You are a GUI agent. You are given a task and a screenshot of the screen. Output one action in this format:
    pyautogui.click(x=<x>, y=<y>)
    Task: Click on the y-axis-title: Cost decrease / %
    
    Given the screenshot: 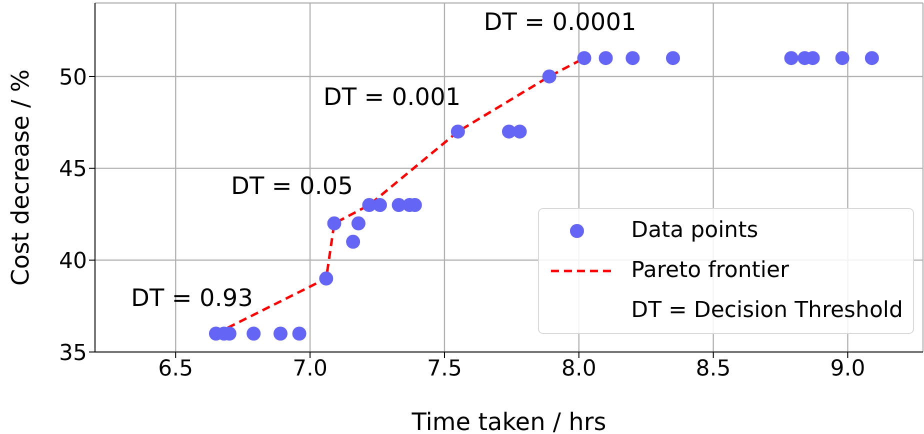 What is the action you would take?
    pyautogui.click(x=20, y=177)
    